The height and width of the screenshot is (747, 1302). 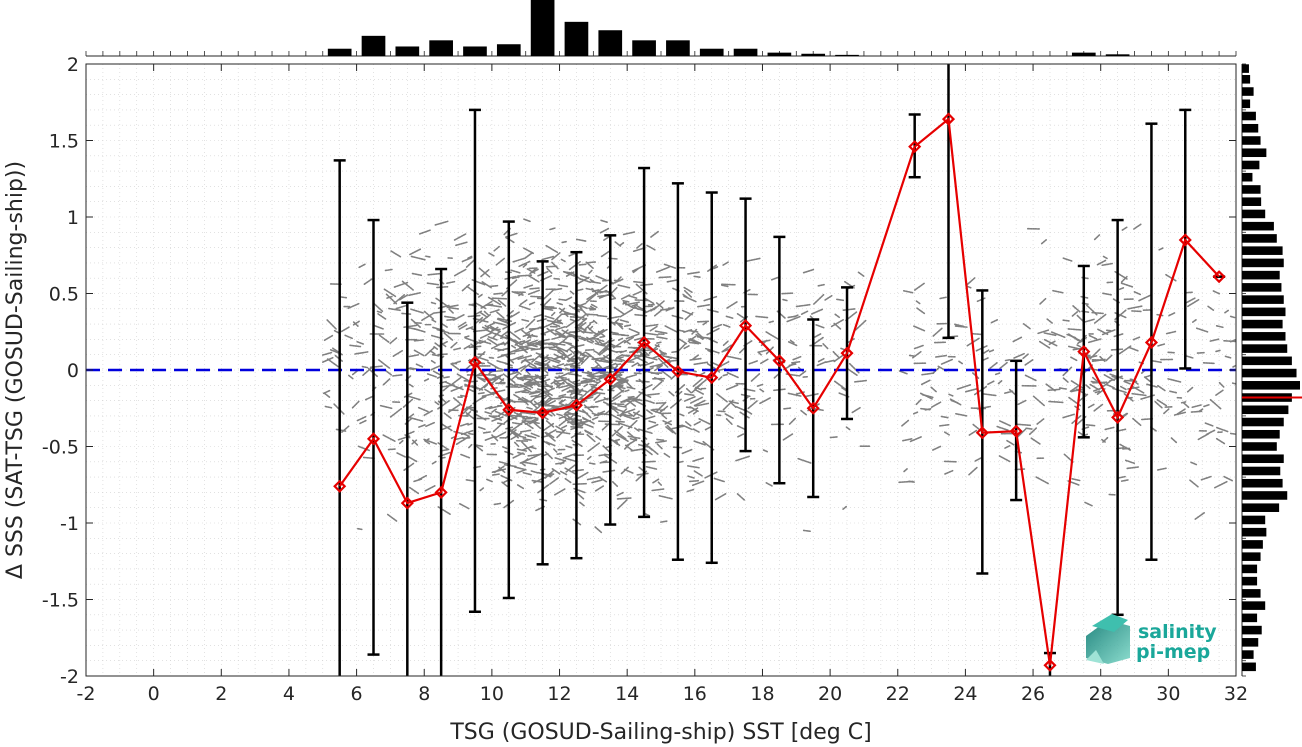 I want to click on x-tick-label: 24, so click(x=965, y=694).